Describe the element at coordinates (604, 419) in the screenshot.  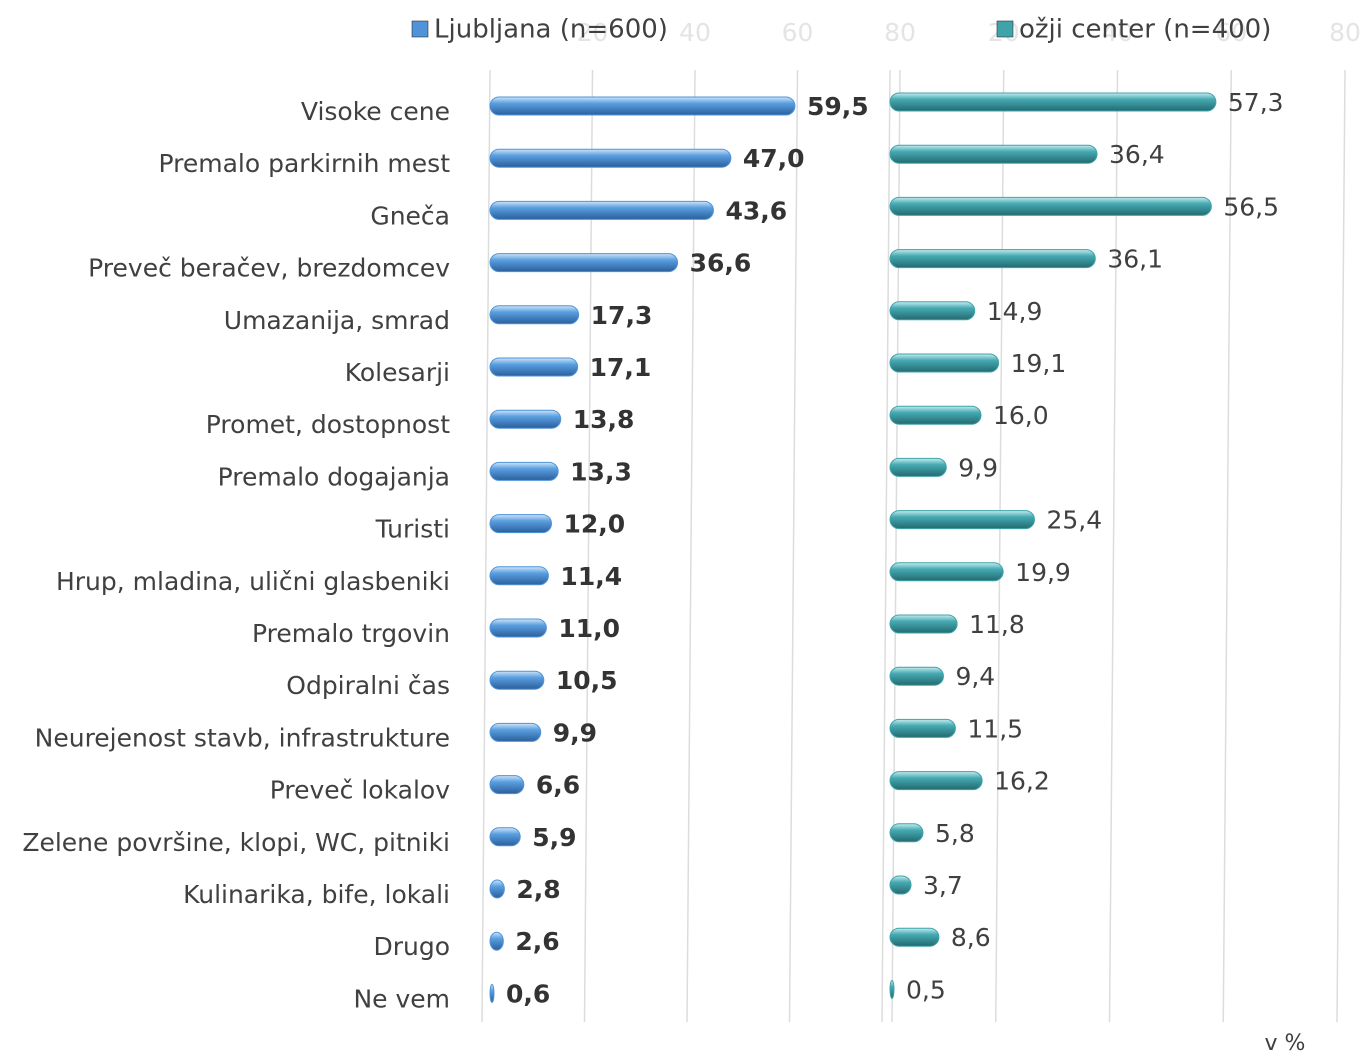
I see `value-label: 13,8` at that location.